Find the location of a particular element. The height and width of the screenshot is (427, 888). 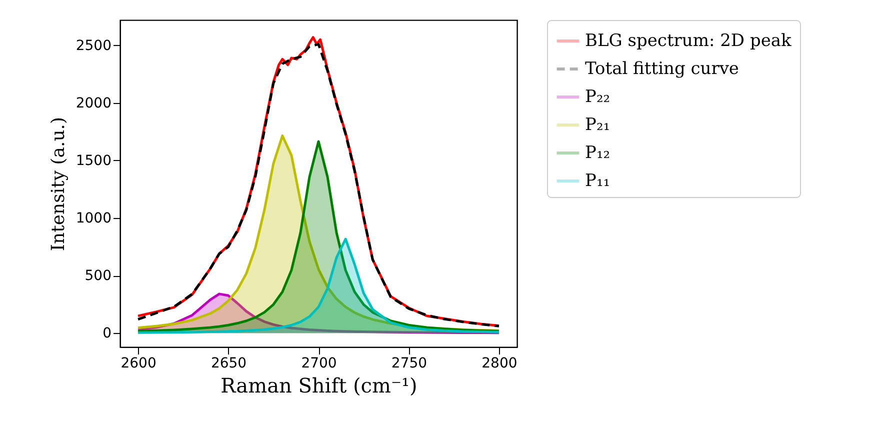

x-tick-label: 2800 is located at coordinates (500, 364).